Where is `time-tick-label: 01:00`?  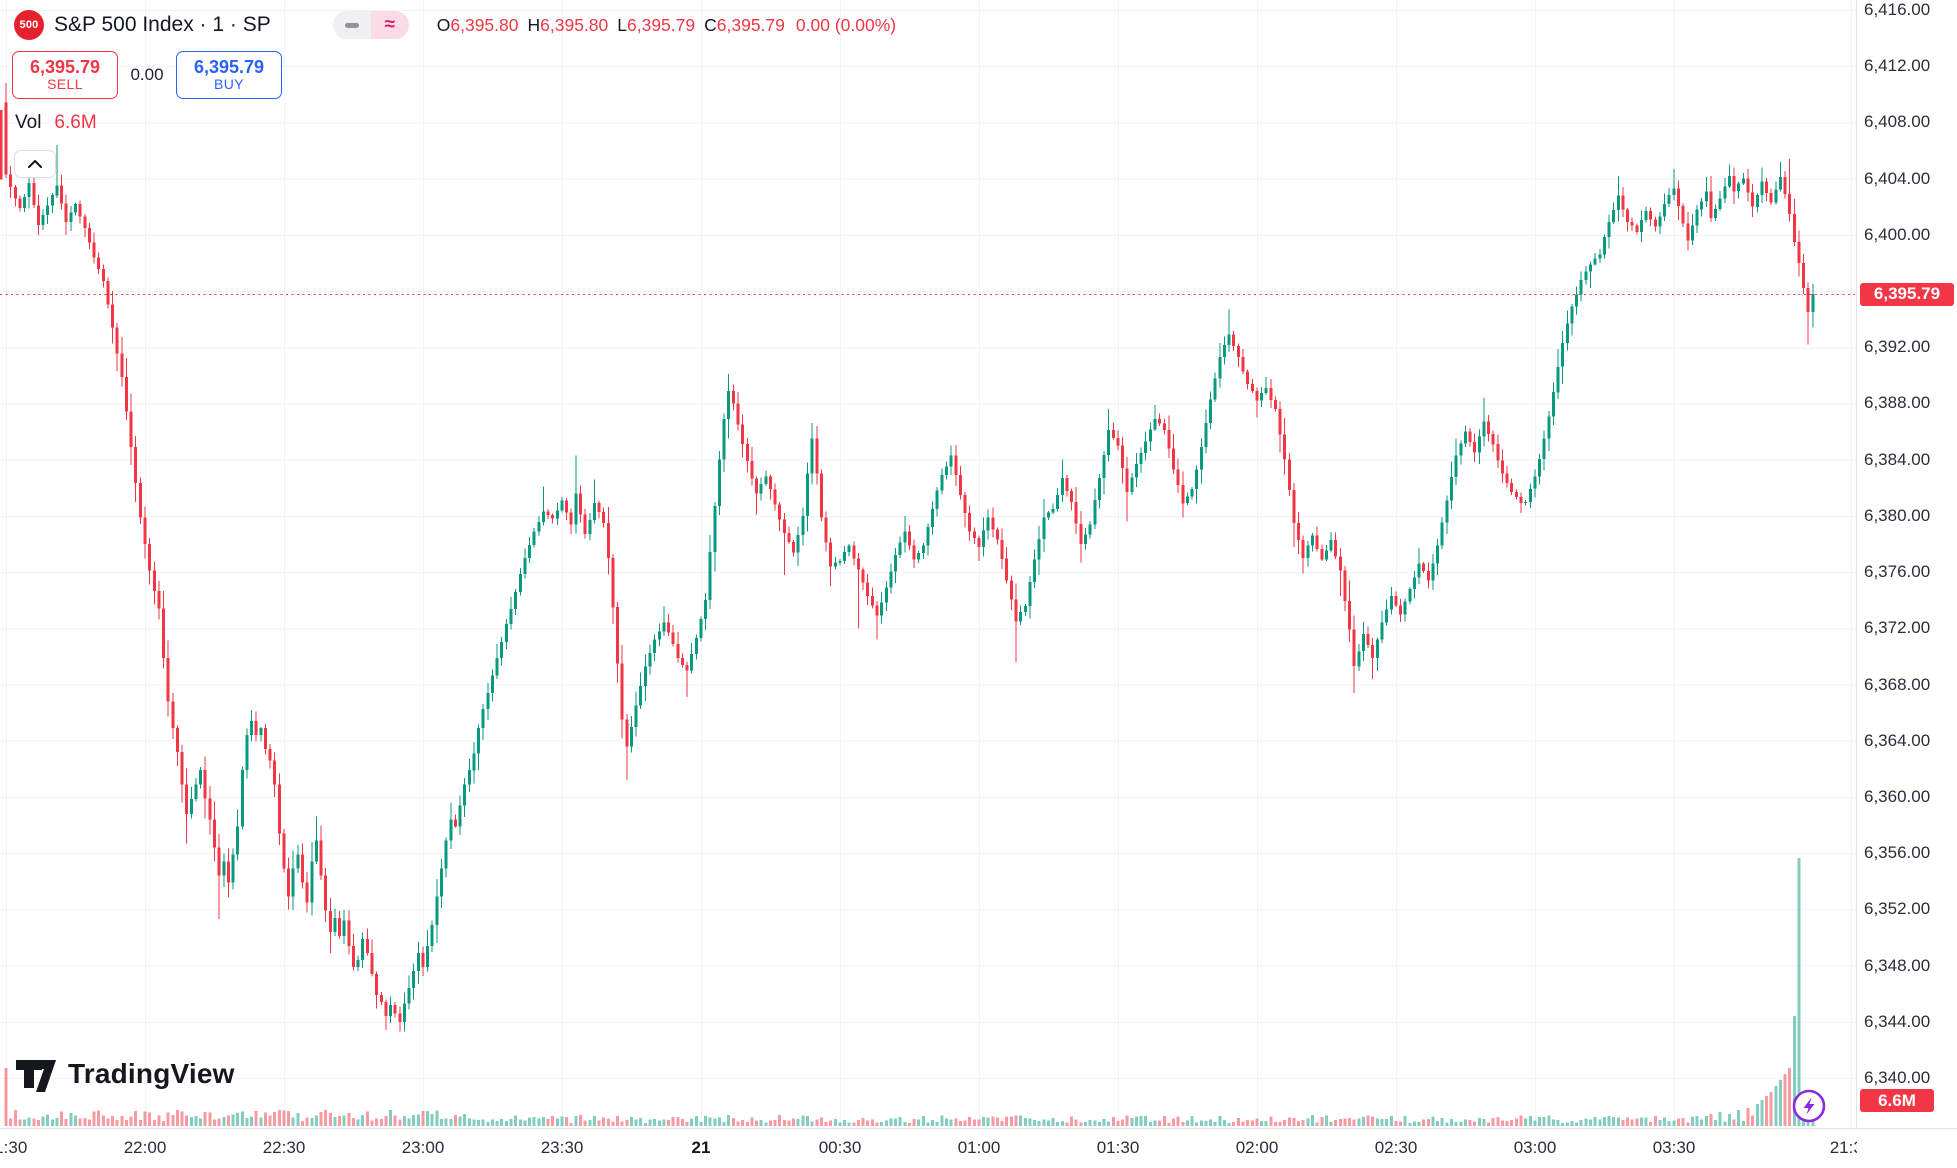
time-tick-label: 01:00 is located at coordinates (979, 1147).